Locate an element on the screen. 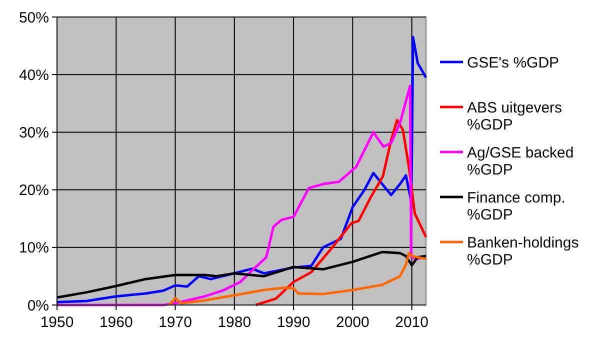 The image size is (600, 344). x-tick-label: 2000 is located at coordinates (353, 322).